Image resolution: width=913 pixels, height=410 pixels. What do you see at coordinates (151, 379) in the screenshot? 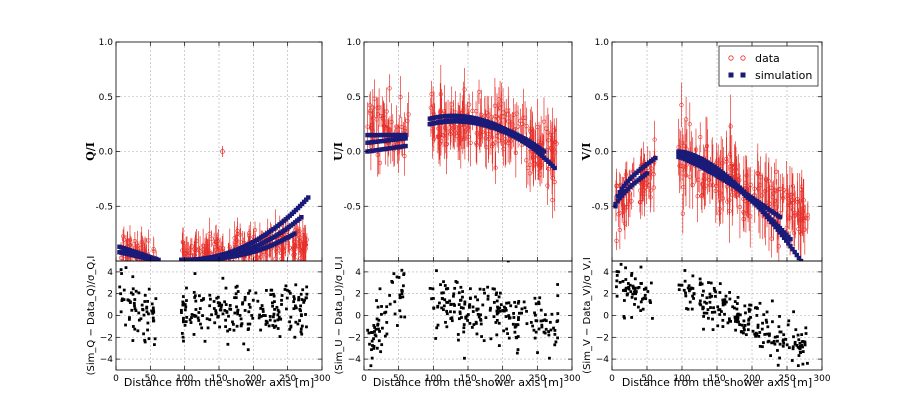
I see `x-tick-label: 50` at bounding box center [151, 379].